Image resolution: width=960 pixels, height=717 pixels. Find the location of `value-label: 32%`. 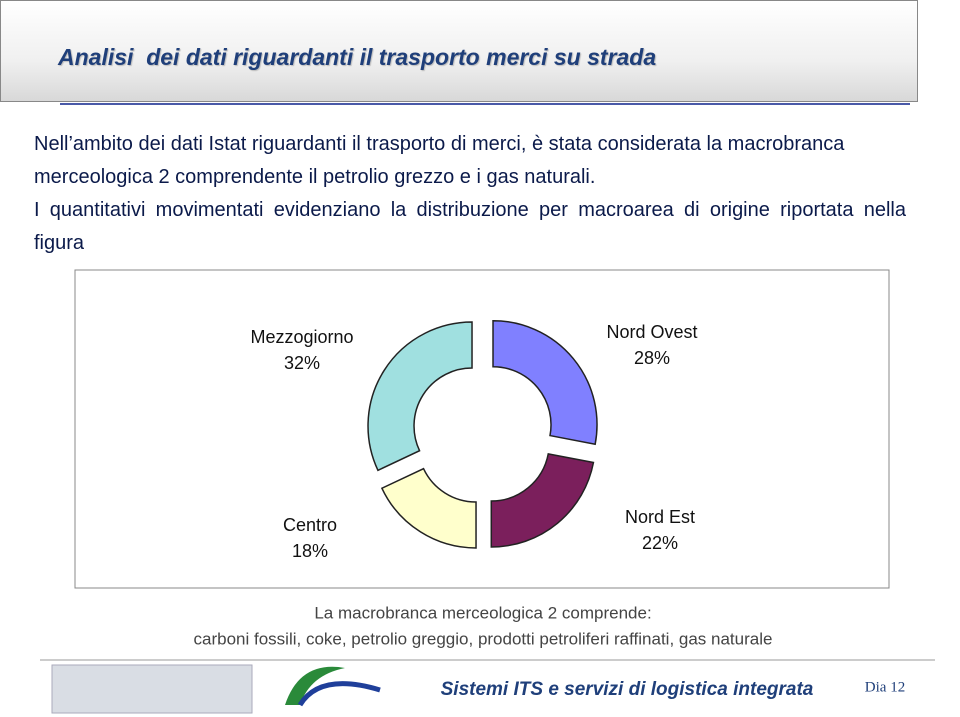

value-label: 32% is located at coordinates (302, 363).